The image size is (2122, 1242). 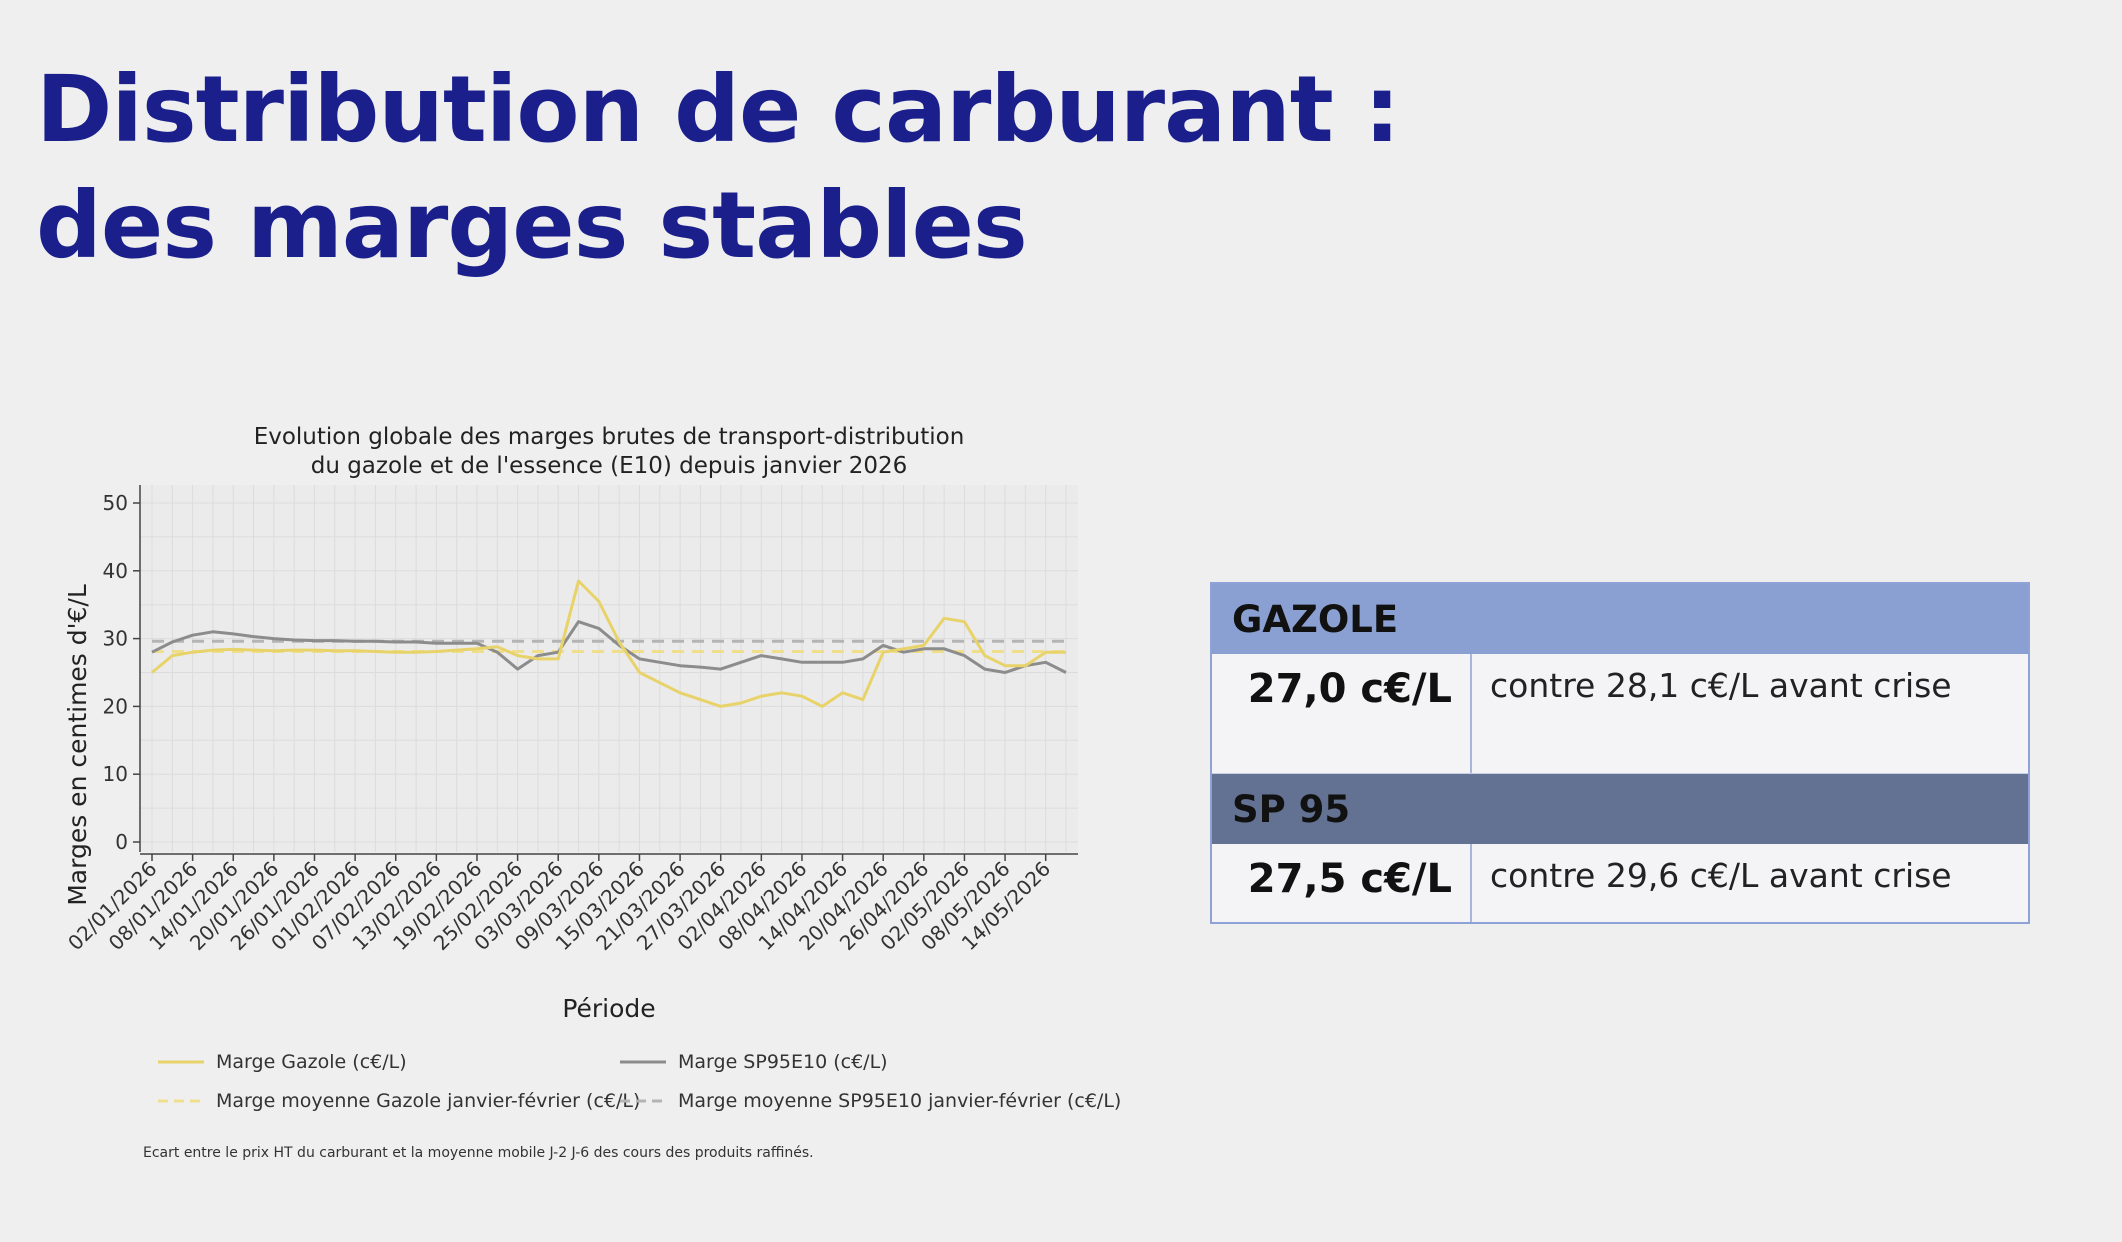 I want to click on y-tick-label: 10, so click(x=115, y=774).